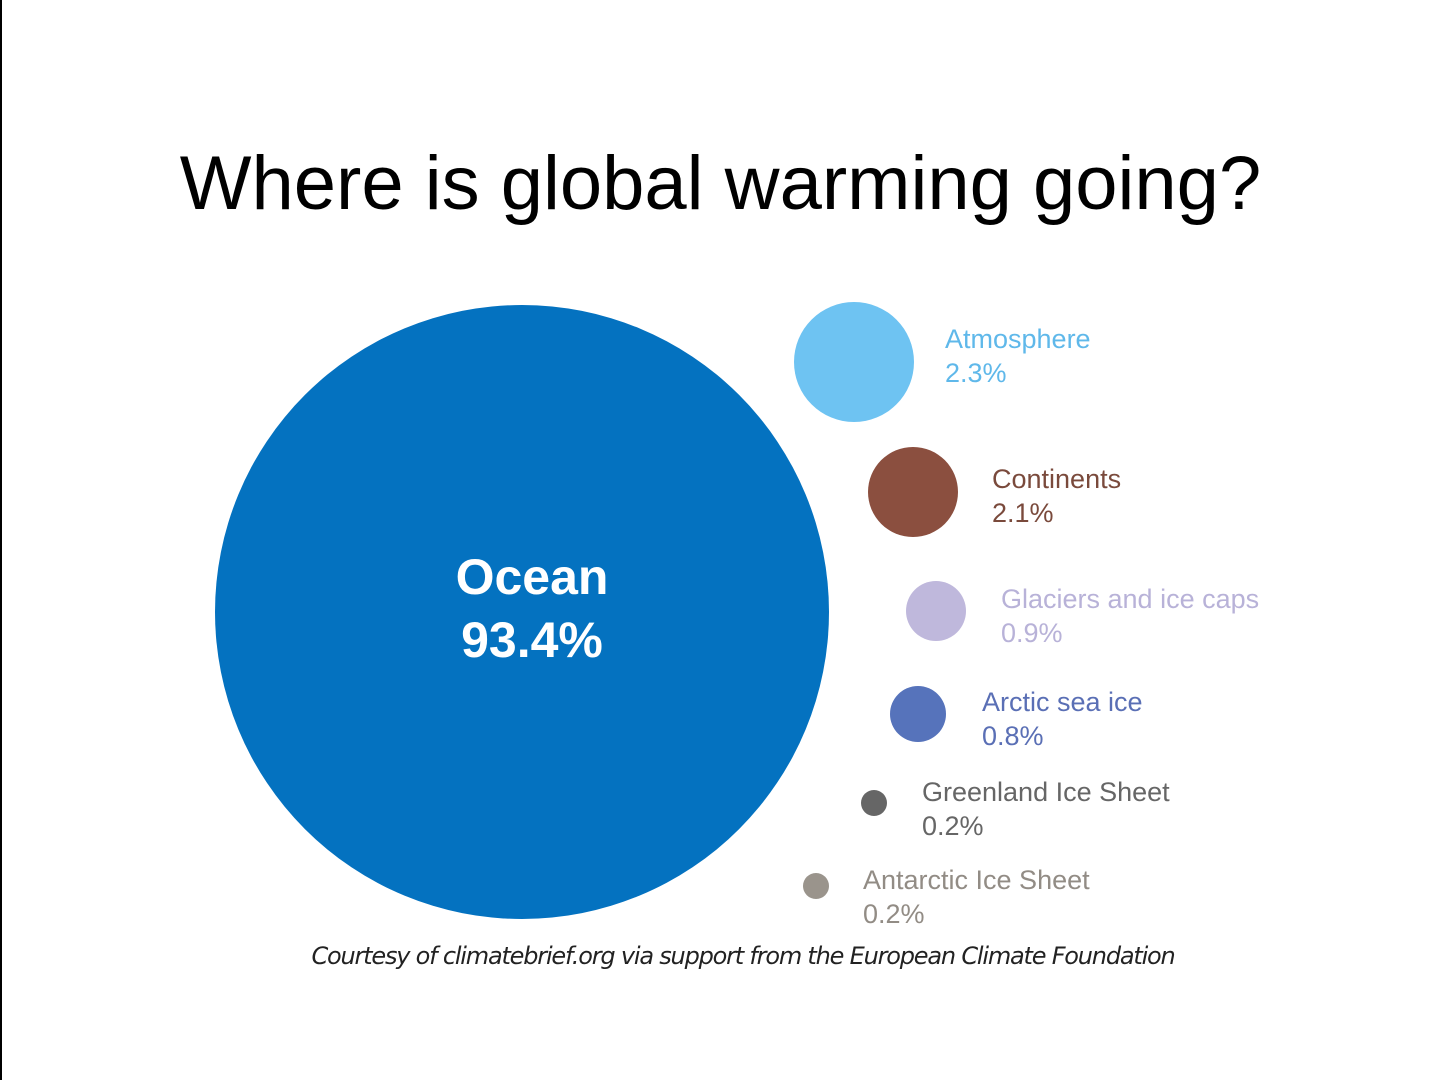 This screenshot has width=1441, height=1080. I want to click on bubble-group-continents: Continents 2.1%, so click(994, 492).